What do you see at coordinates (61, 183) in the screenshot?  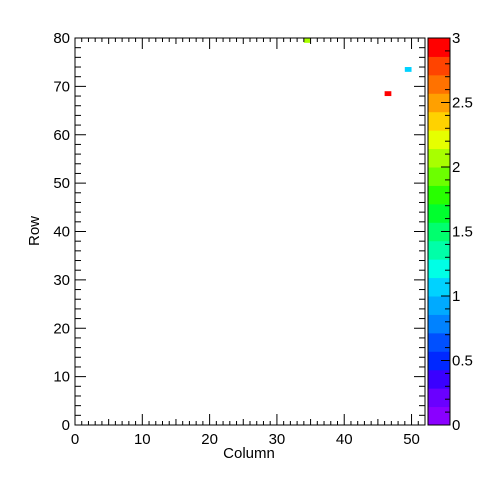 I see `y-tick-label: 50` at bounding box center [61, 183].